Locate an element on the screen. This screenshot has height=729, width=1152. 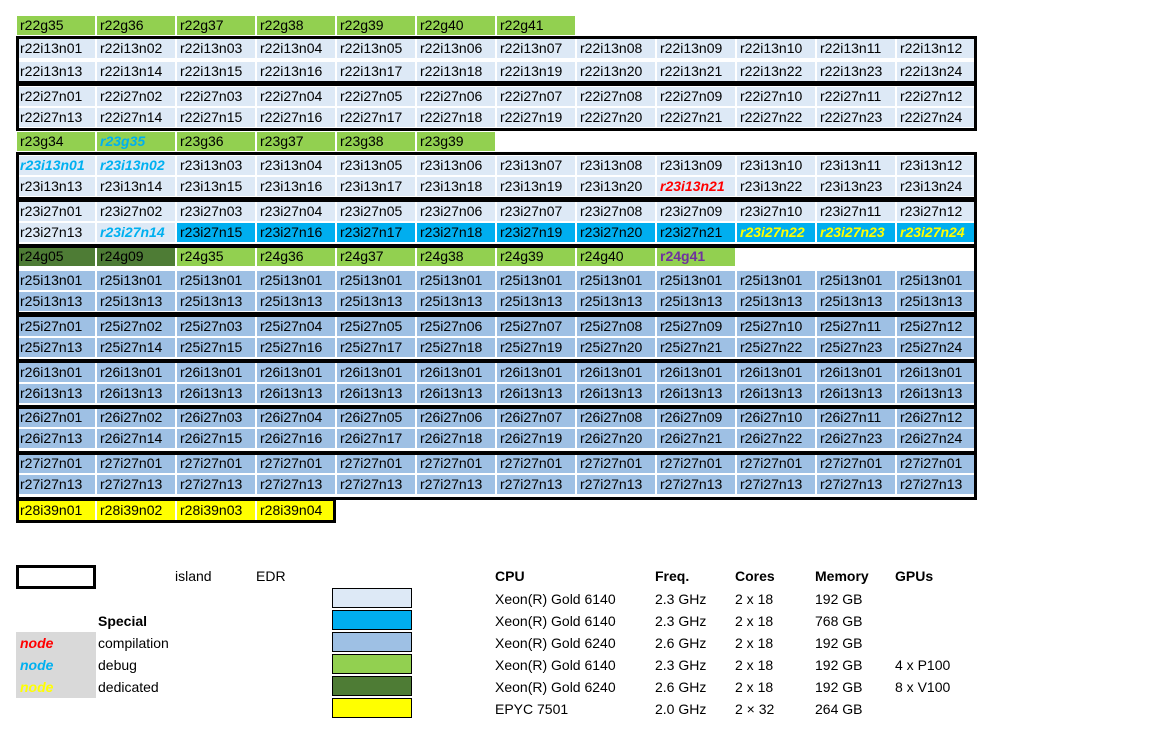
node-cell: r23g36 is located at coordinates (216, 141).